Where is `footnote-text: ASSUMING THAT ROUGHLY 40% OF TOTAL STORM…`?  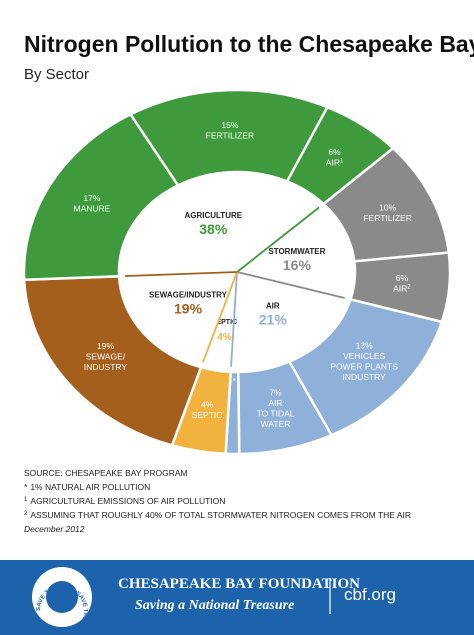 footnote-text: ASSUMING THAT ROUGHLY 40% OF TOTAL STORM… is located at coordinates (220, 515).